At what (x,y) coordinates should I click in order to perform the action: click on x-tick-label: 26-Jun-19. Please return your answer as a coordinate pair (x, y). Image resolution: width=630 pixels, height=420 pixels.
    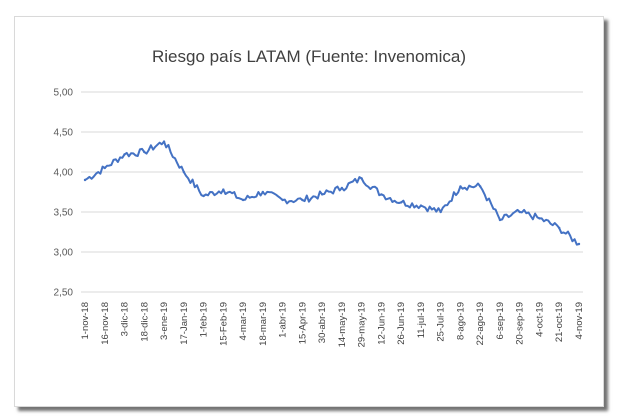
    Looking at the image, I should click on (401, 323).